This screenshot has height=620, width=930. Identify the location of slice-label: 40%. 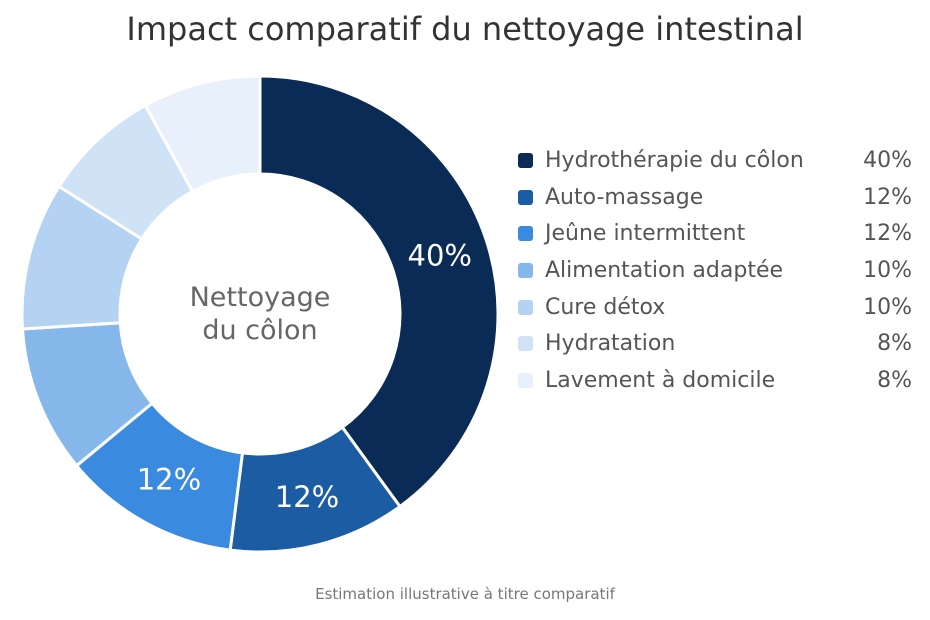
(440, 256).